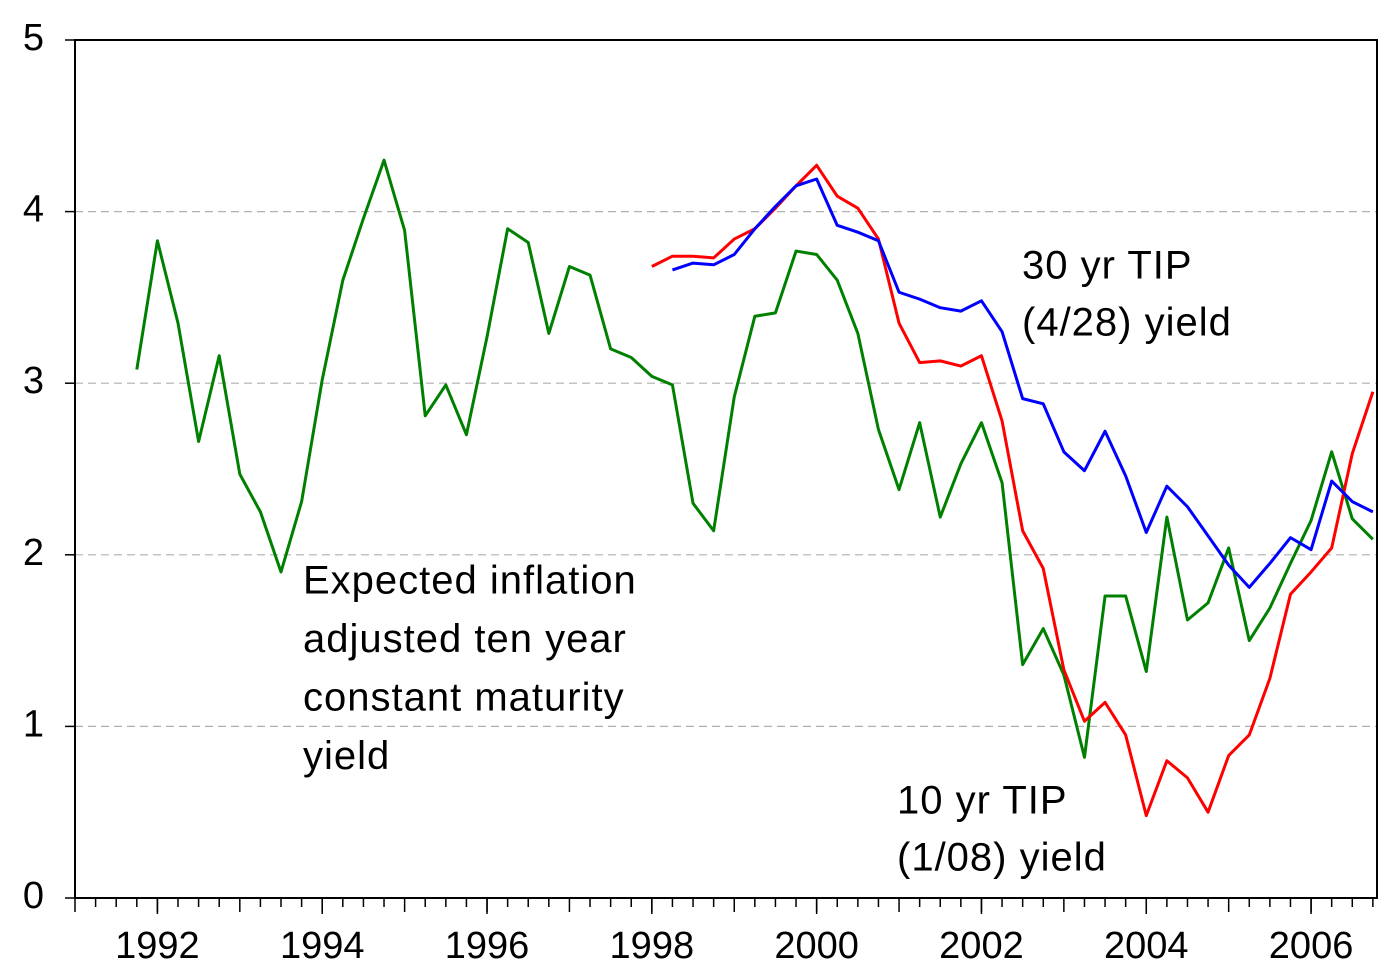  I want to click on annotation: 10 yr TIP, so click(982, 801).